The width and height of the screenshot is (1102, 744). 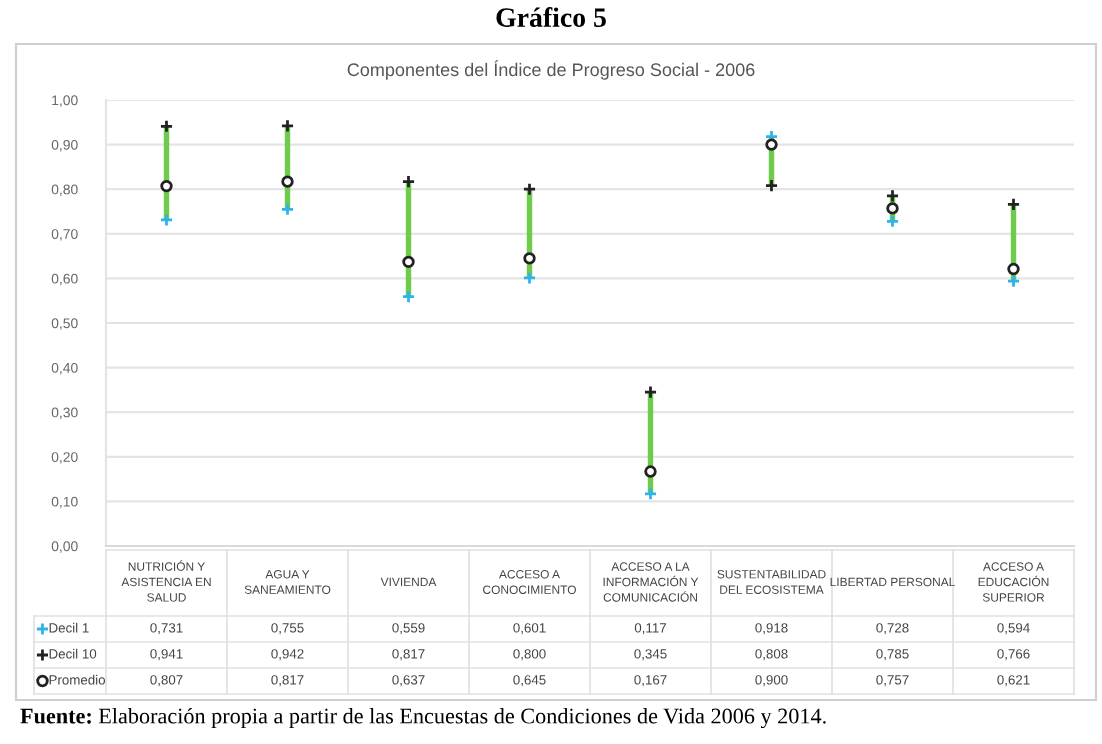 I want to click on chart-title: Gráfico 5, so click(x=551, y=17).